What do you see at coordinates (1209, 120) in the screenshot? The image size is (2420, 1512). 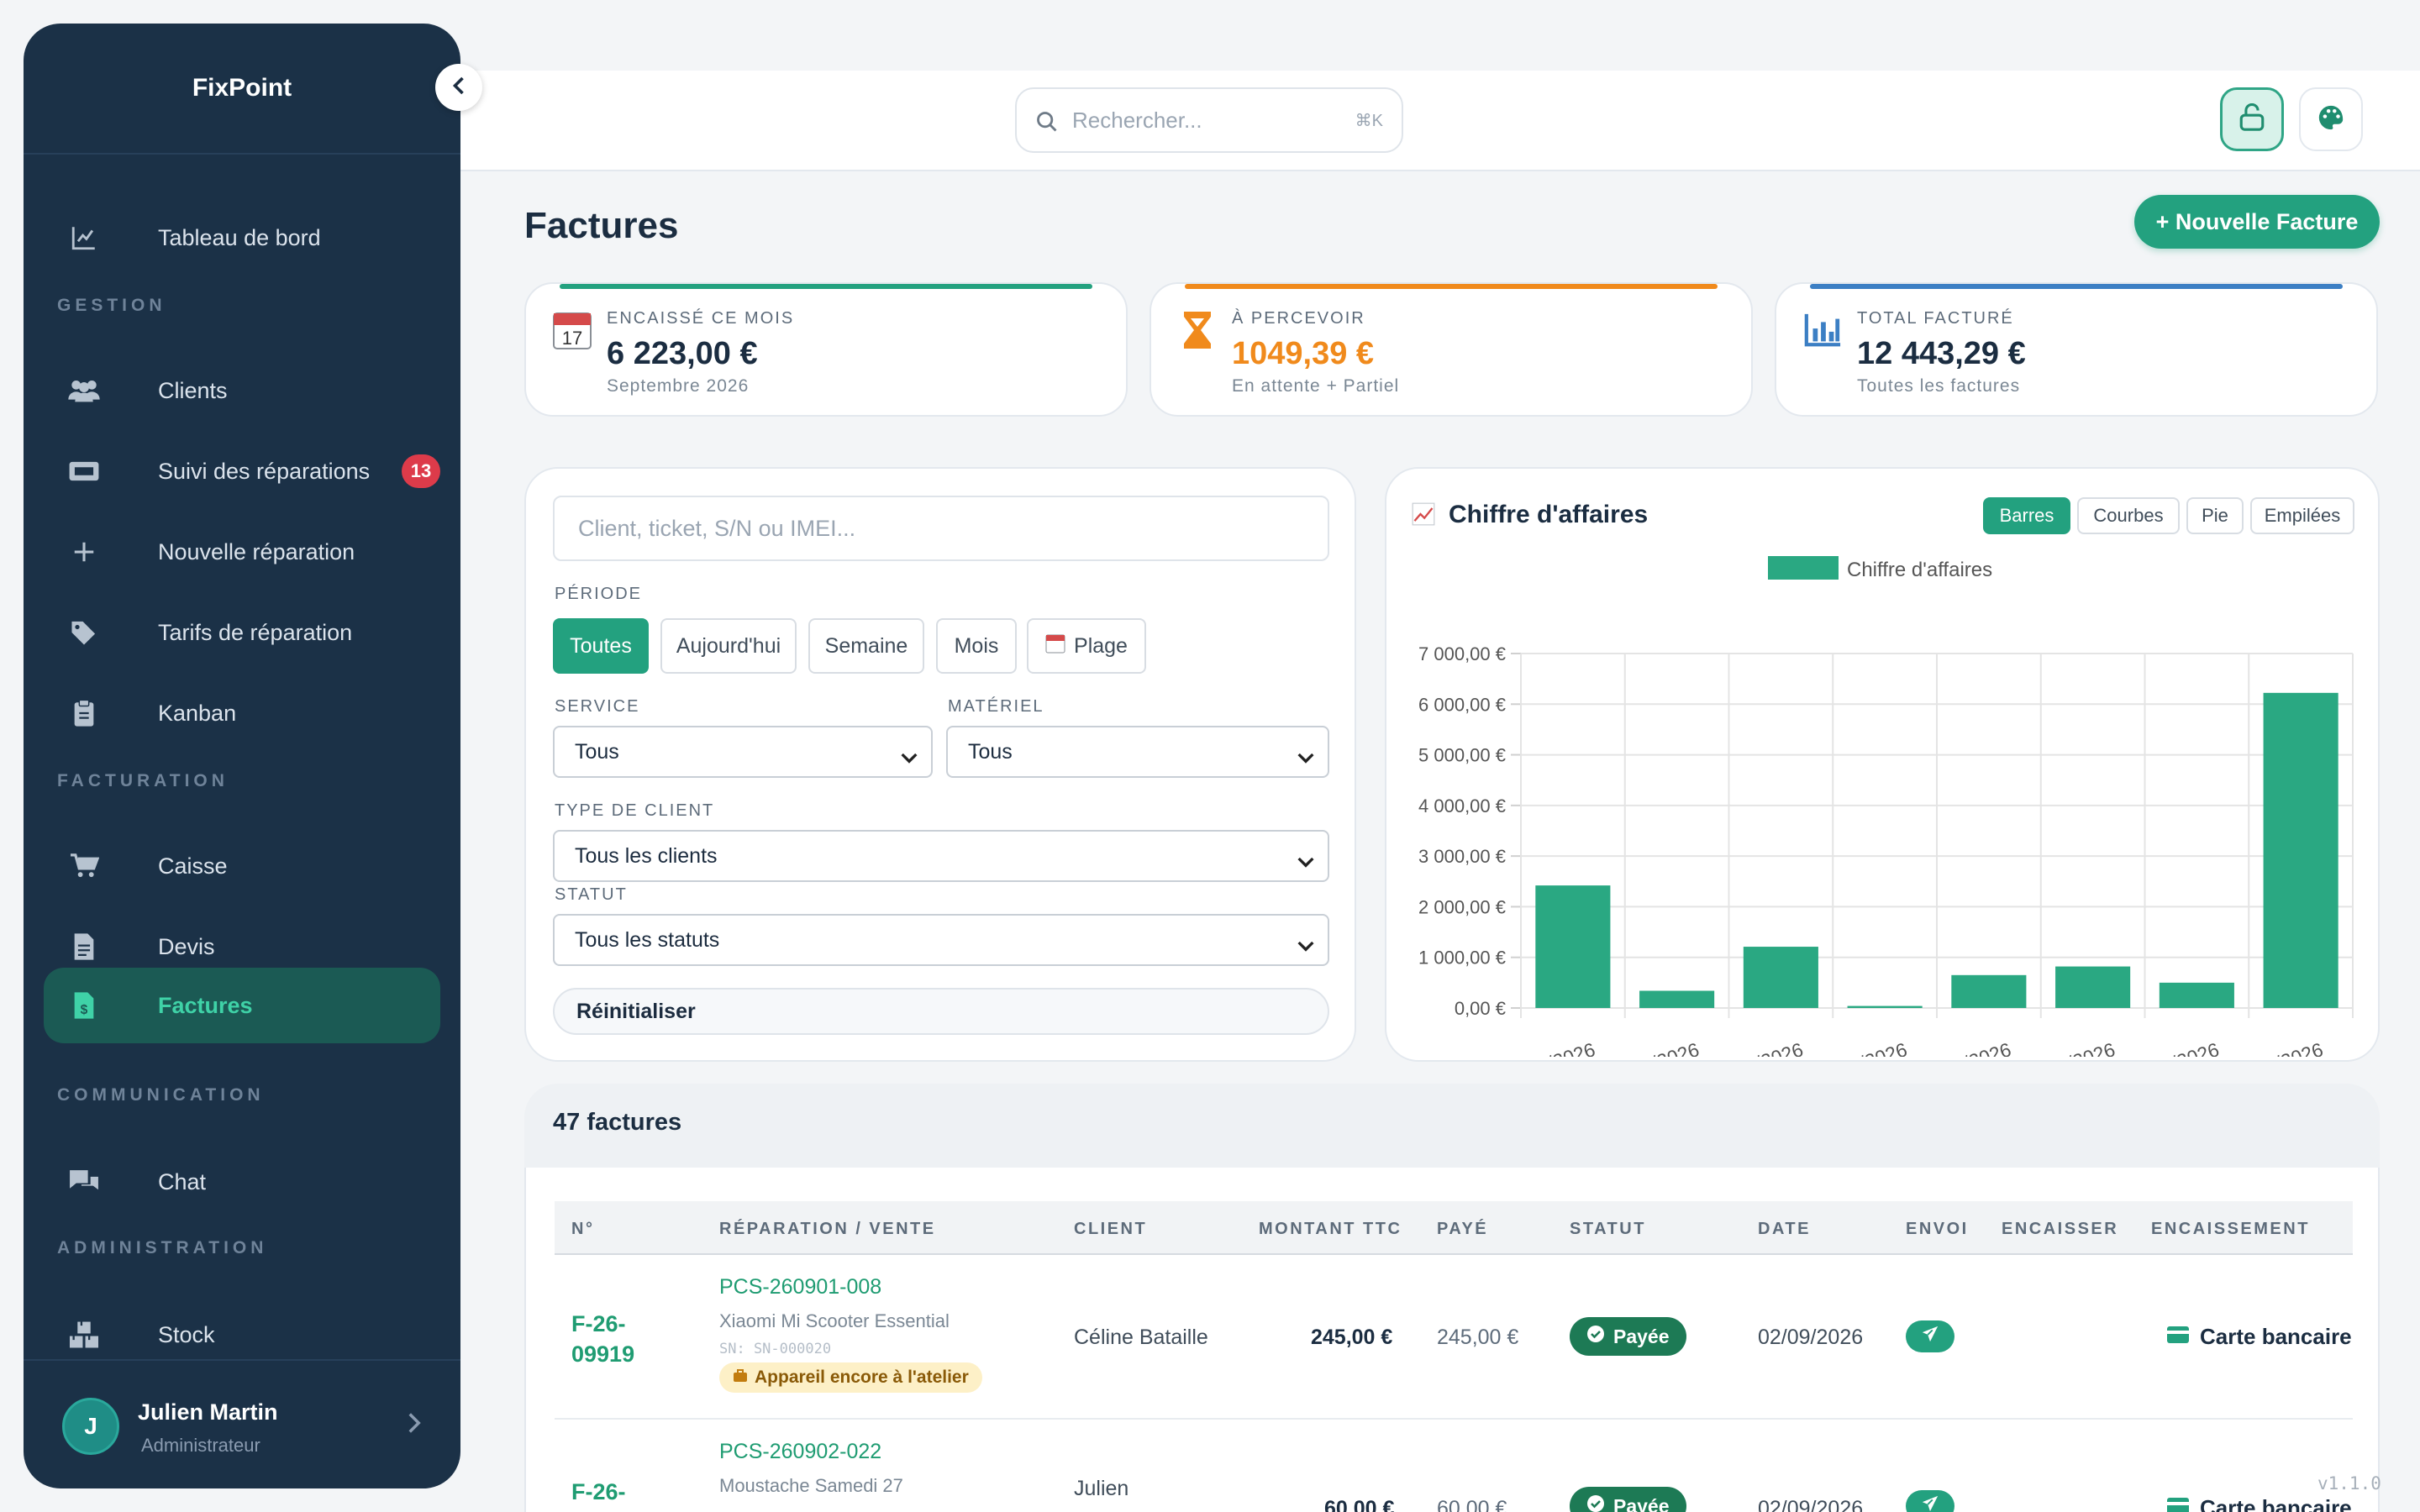 I see `global-search-input: Rechercher... ⌘K` at bounding box center [1209, 120].